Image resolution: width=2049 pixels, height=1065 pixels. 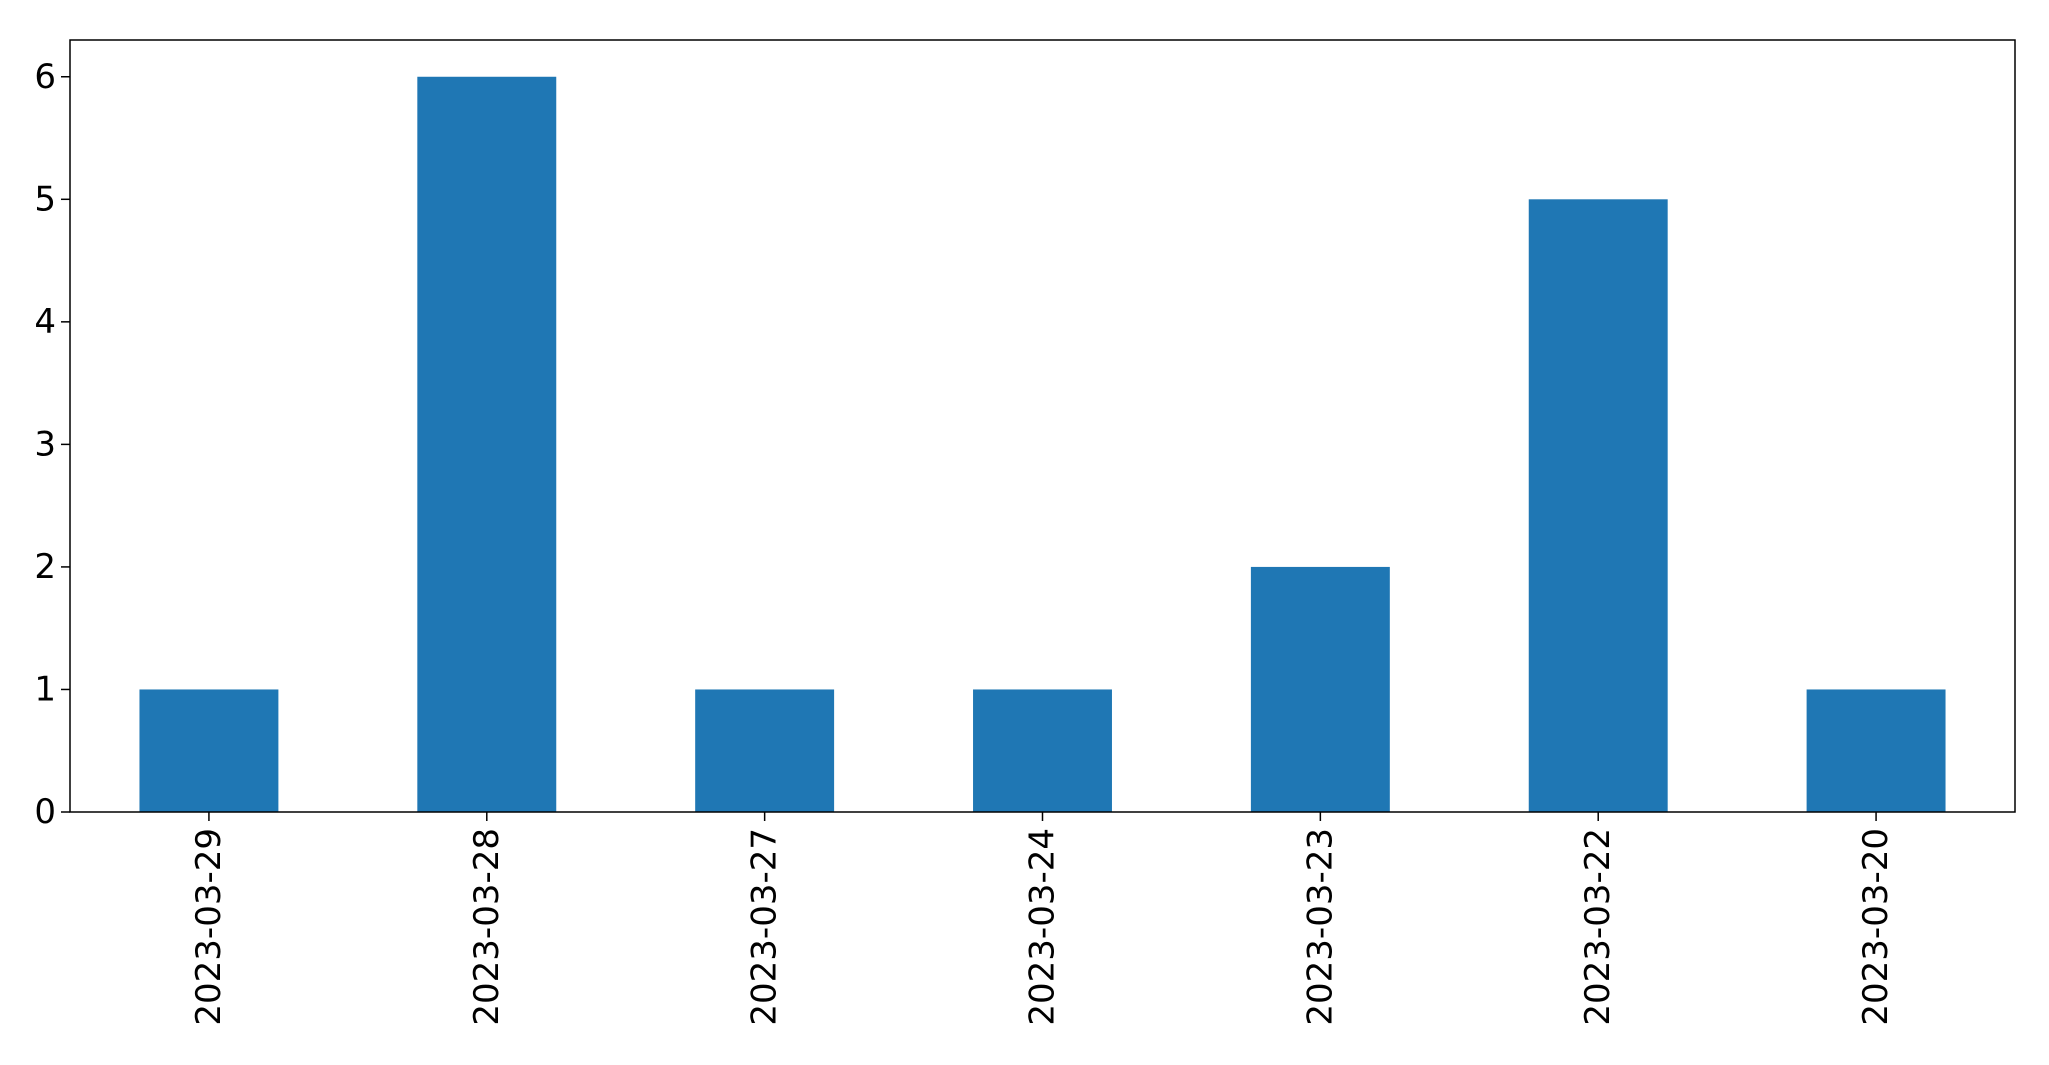 What do you see at coordinates (487, 927) in the screenshot?
I see `x-tick-label: 2023-03-28` at bounding box center [487, 927].